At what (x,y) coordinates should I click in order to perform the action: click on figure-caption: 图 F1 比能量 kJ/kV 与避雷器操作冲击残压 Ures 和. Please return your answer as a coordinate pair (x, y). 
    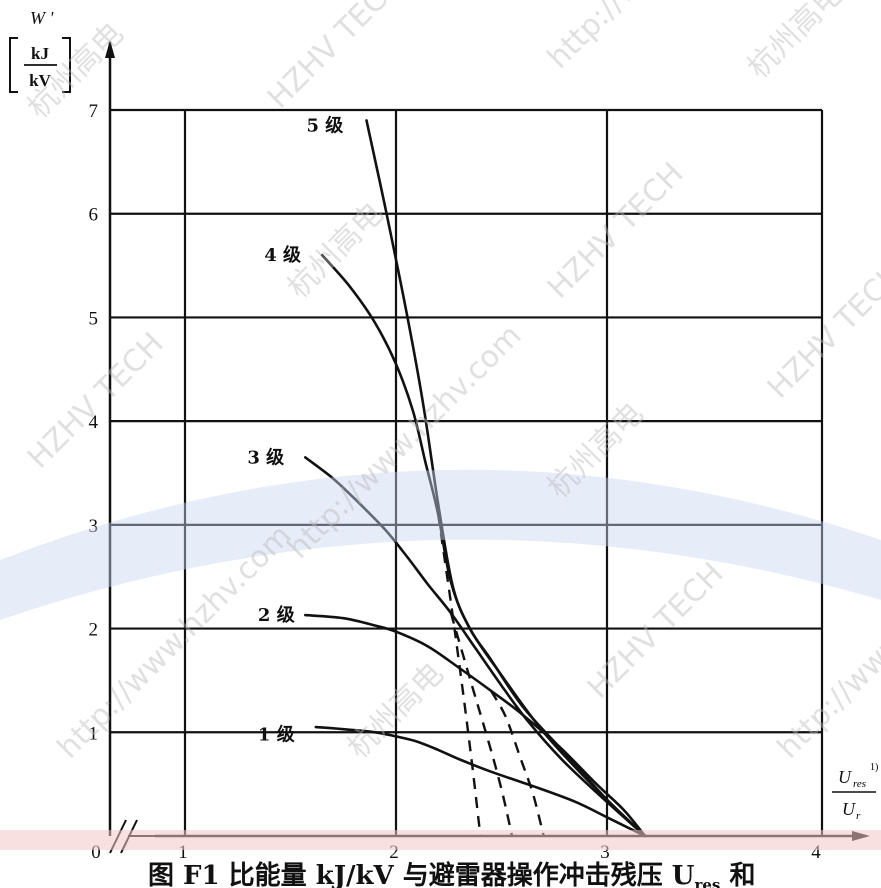
    Looking at the image, I should click on (498, 873).